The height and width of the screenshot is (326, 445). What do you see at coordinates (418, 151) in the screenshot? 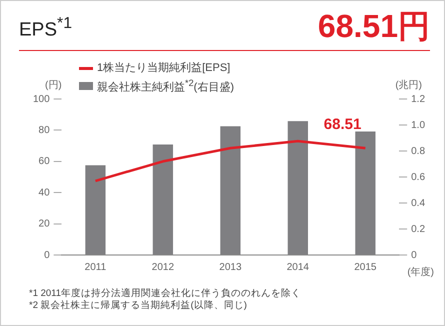
I see `y2-tick-label: 0.8` at bounding box center [418, 151].